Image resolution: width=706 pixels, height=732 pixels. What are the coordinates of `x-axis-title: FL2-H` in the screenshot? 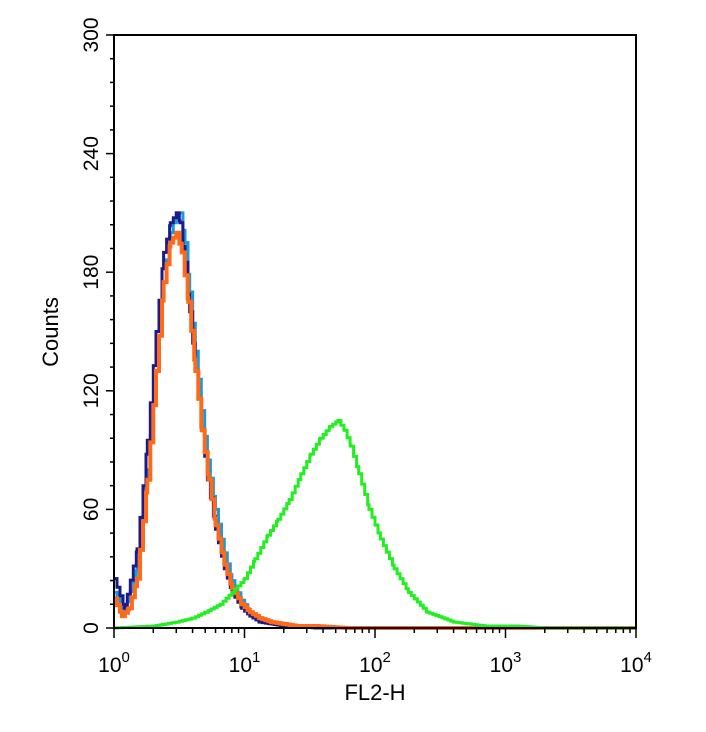 It's located at (374, 692).